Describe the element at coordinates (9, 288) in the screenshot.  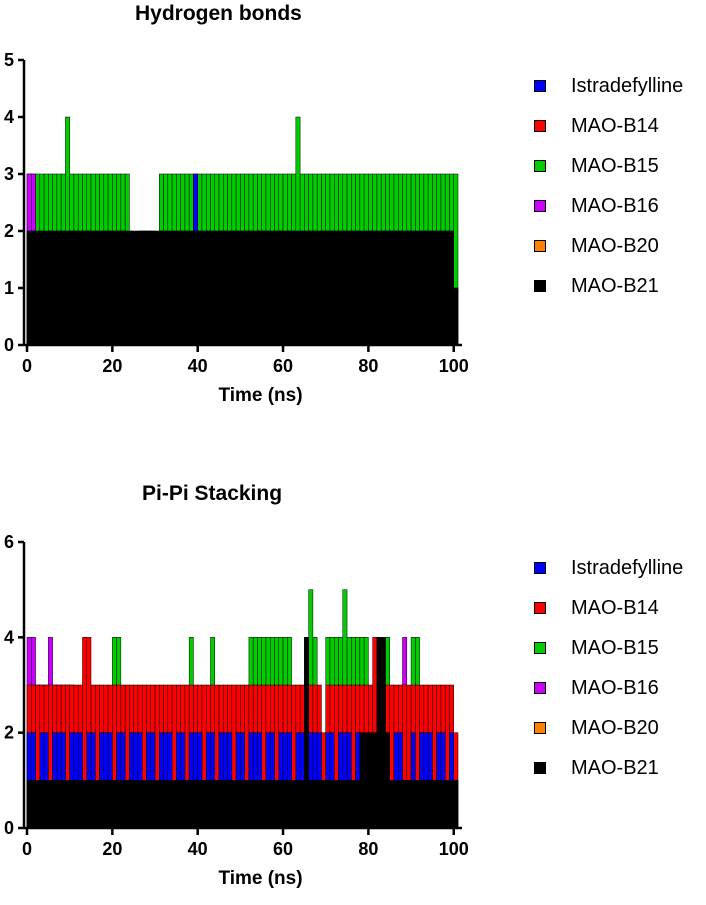
I see `y-tick-label: 1` at that location.